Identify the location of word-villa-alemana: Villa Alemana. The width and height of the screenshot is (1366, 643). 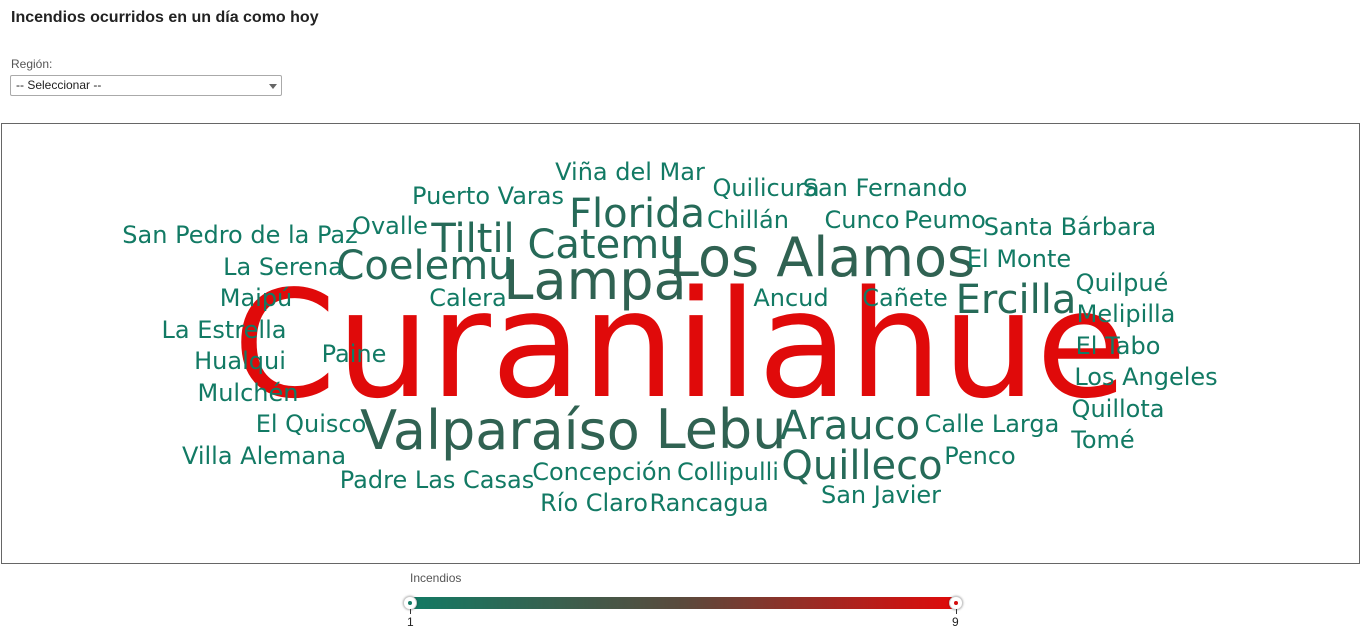
(264, 456).